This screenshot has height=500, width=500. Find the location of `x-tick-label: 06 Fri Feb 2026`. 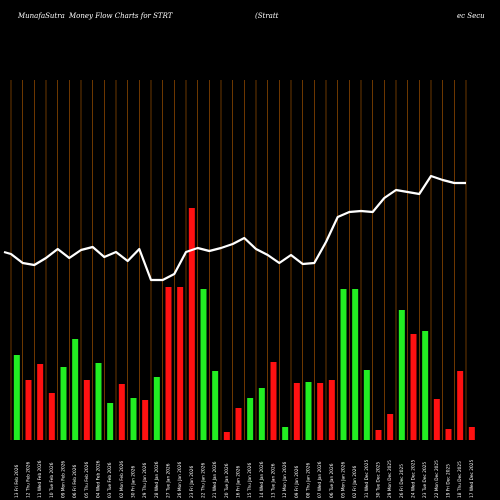

x-tick-label: 06 Fri Feb 2026 is located at coordinates (75, 481).